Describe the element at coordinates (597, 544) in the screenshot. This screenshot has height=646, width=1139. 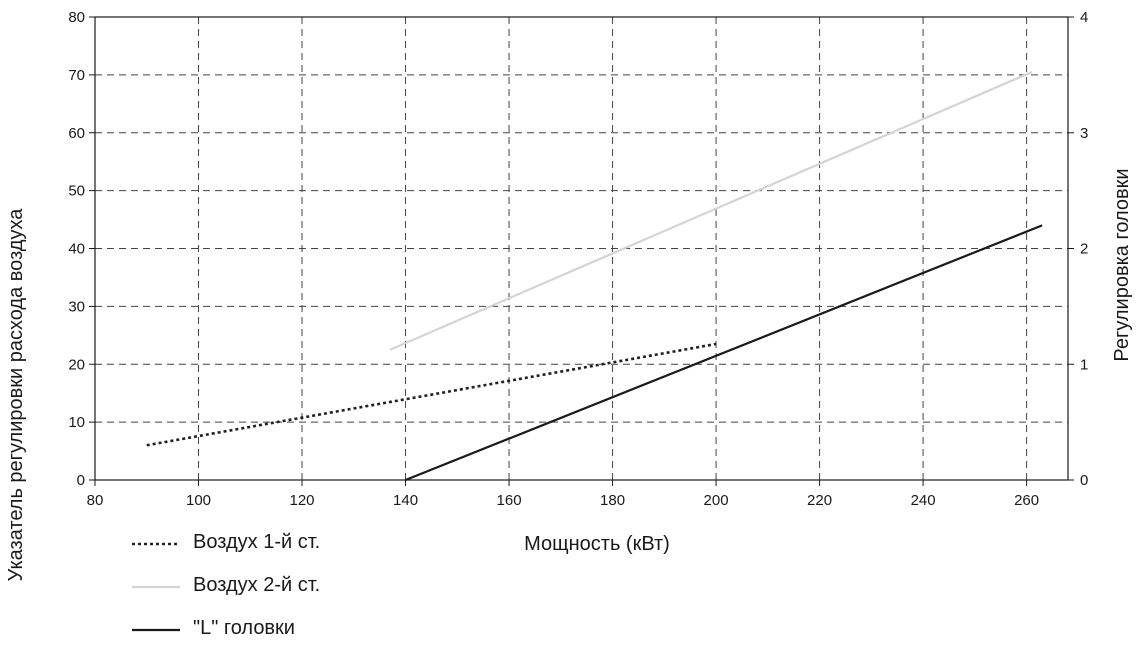
I see `x-axis-title: Мощность (кВт)` at that location.